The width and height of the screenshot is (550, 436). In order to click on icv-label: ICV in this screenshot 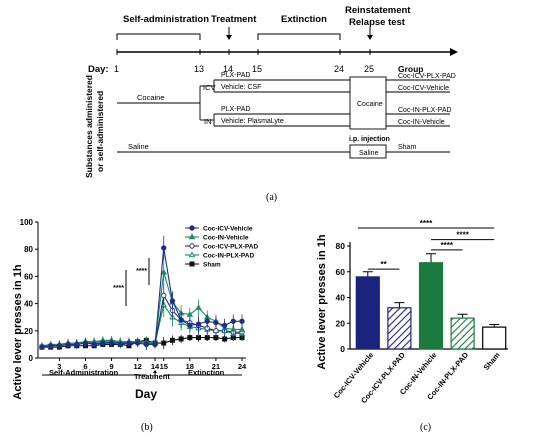, I will do `click(209, 87)`.